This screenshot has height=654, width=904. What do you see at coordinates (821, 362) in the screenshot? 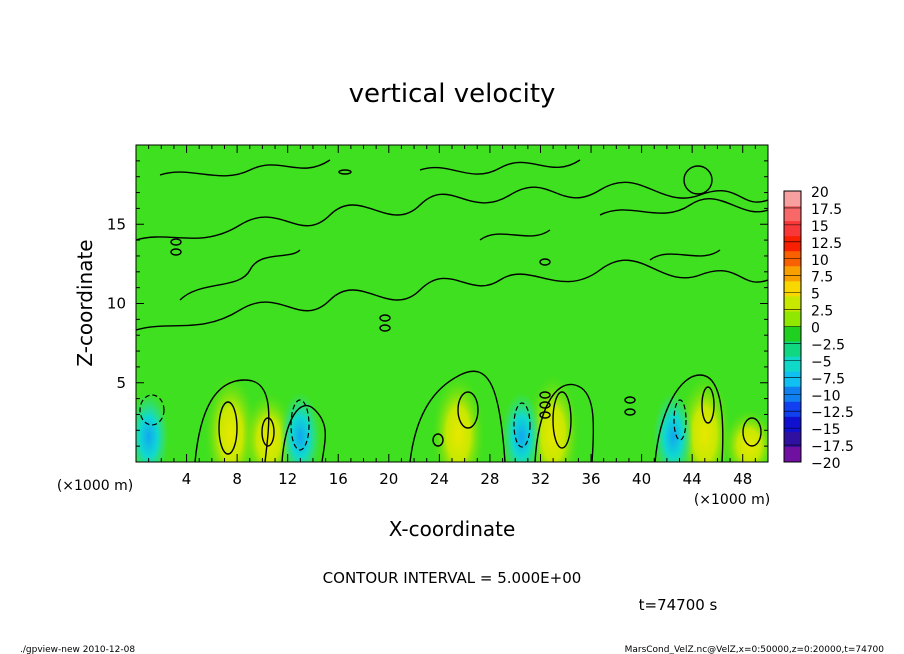
I see `colorbar-label: −5` at bounding box center [821, 362].